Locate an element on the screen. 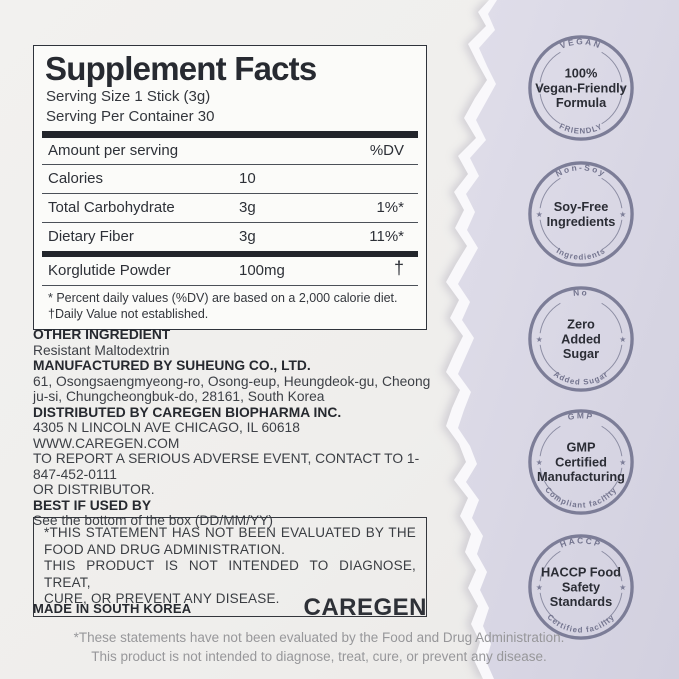  nutrient-name: Dietary Fiber is located at coordinates (91, 236).